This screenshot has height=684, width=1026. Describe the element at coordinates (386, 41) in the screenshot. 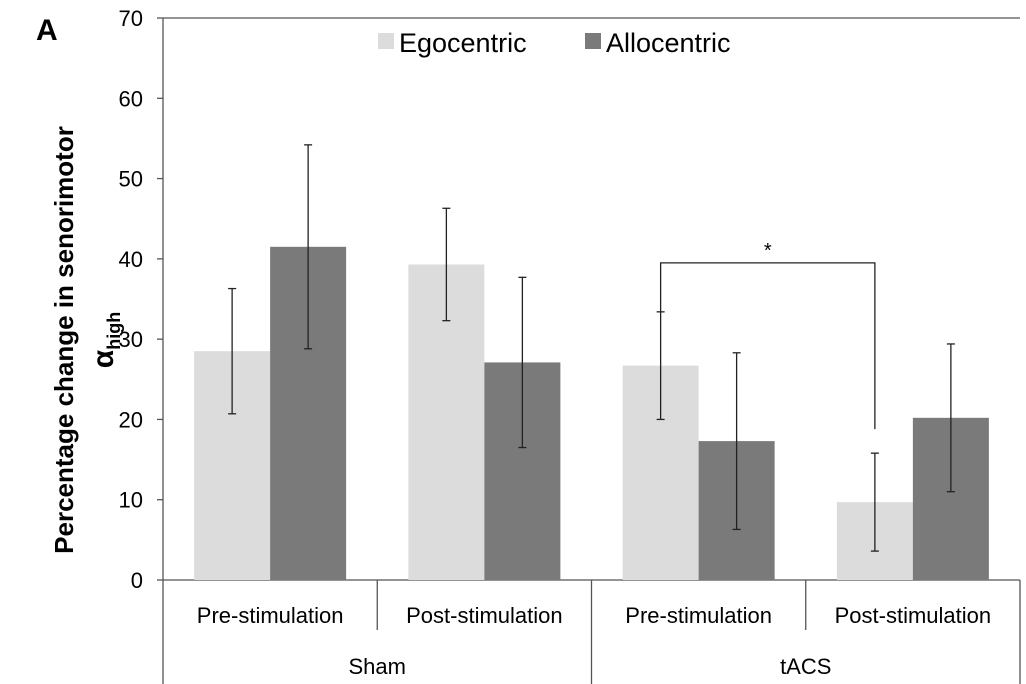

I see `legend-swatch-egocentric` at that location.